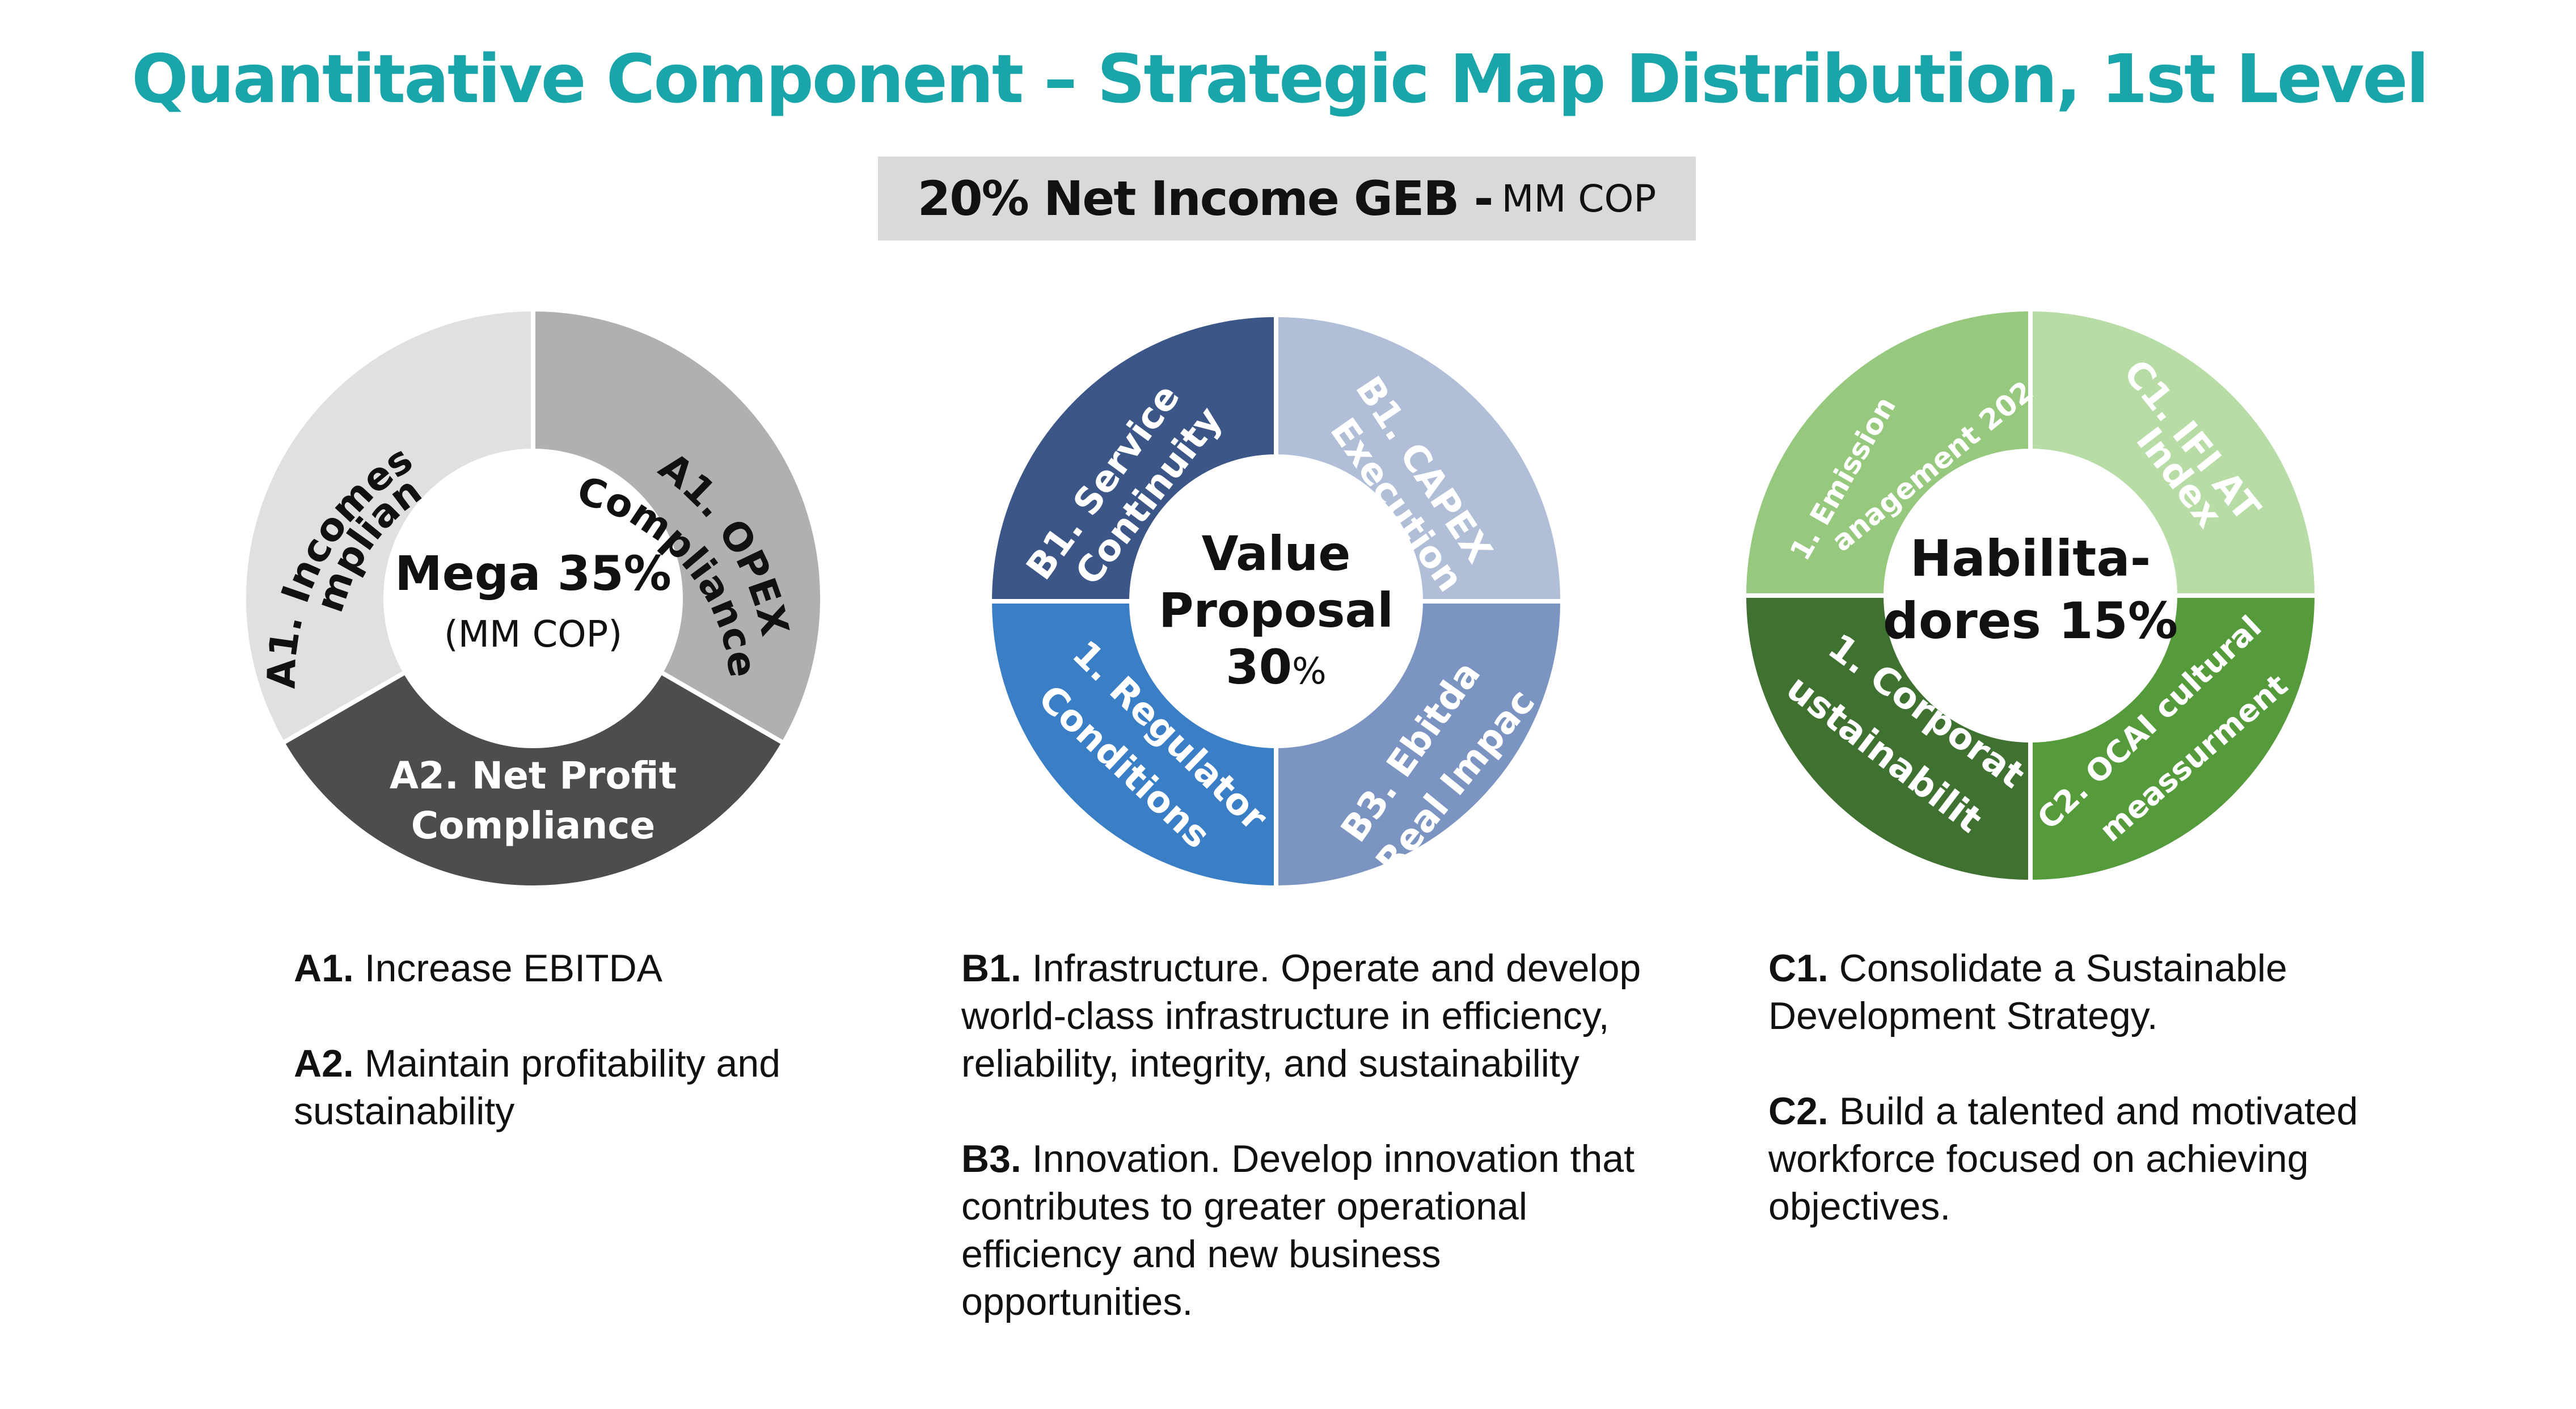 This screenshot has height=1409, width=2576. I want to click on desc-a1: A1. Increase EBITDA, so click(537, 968).